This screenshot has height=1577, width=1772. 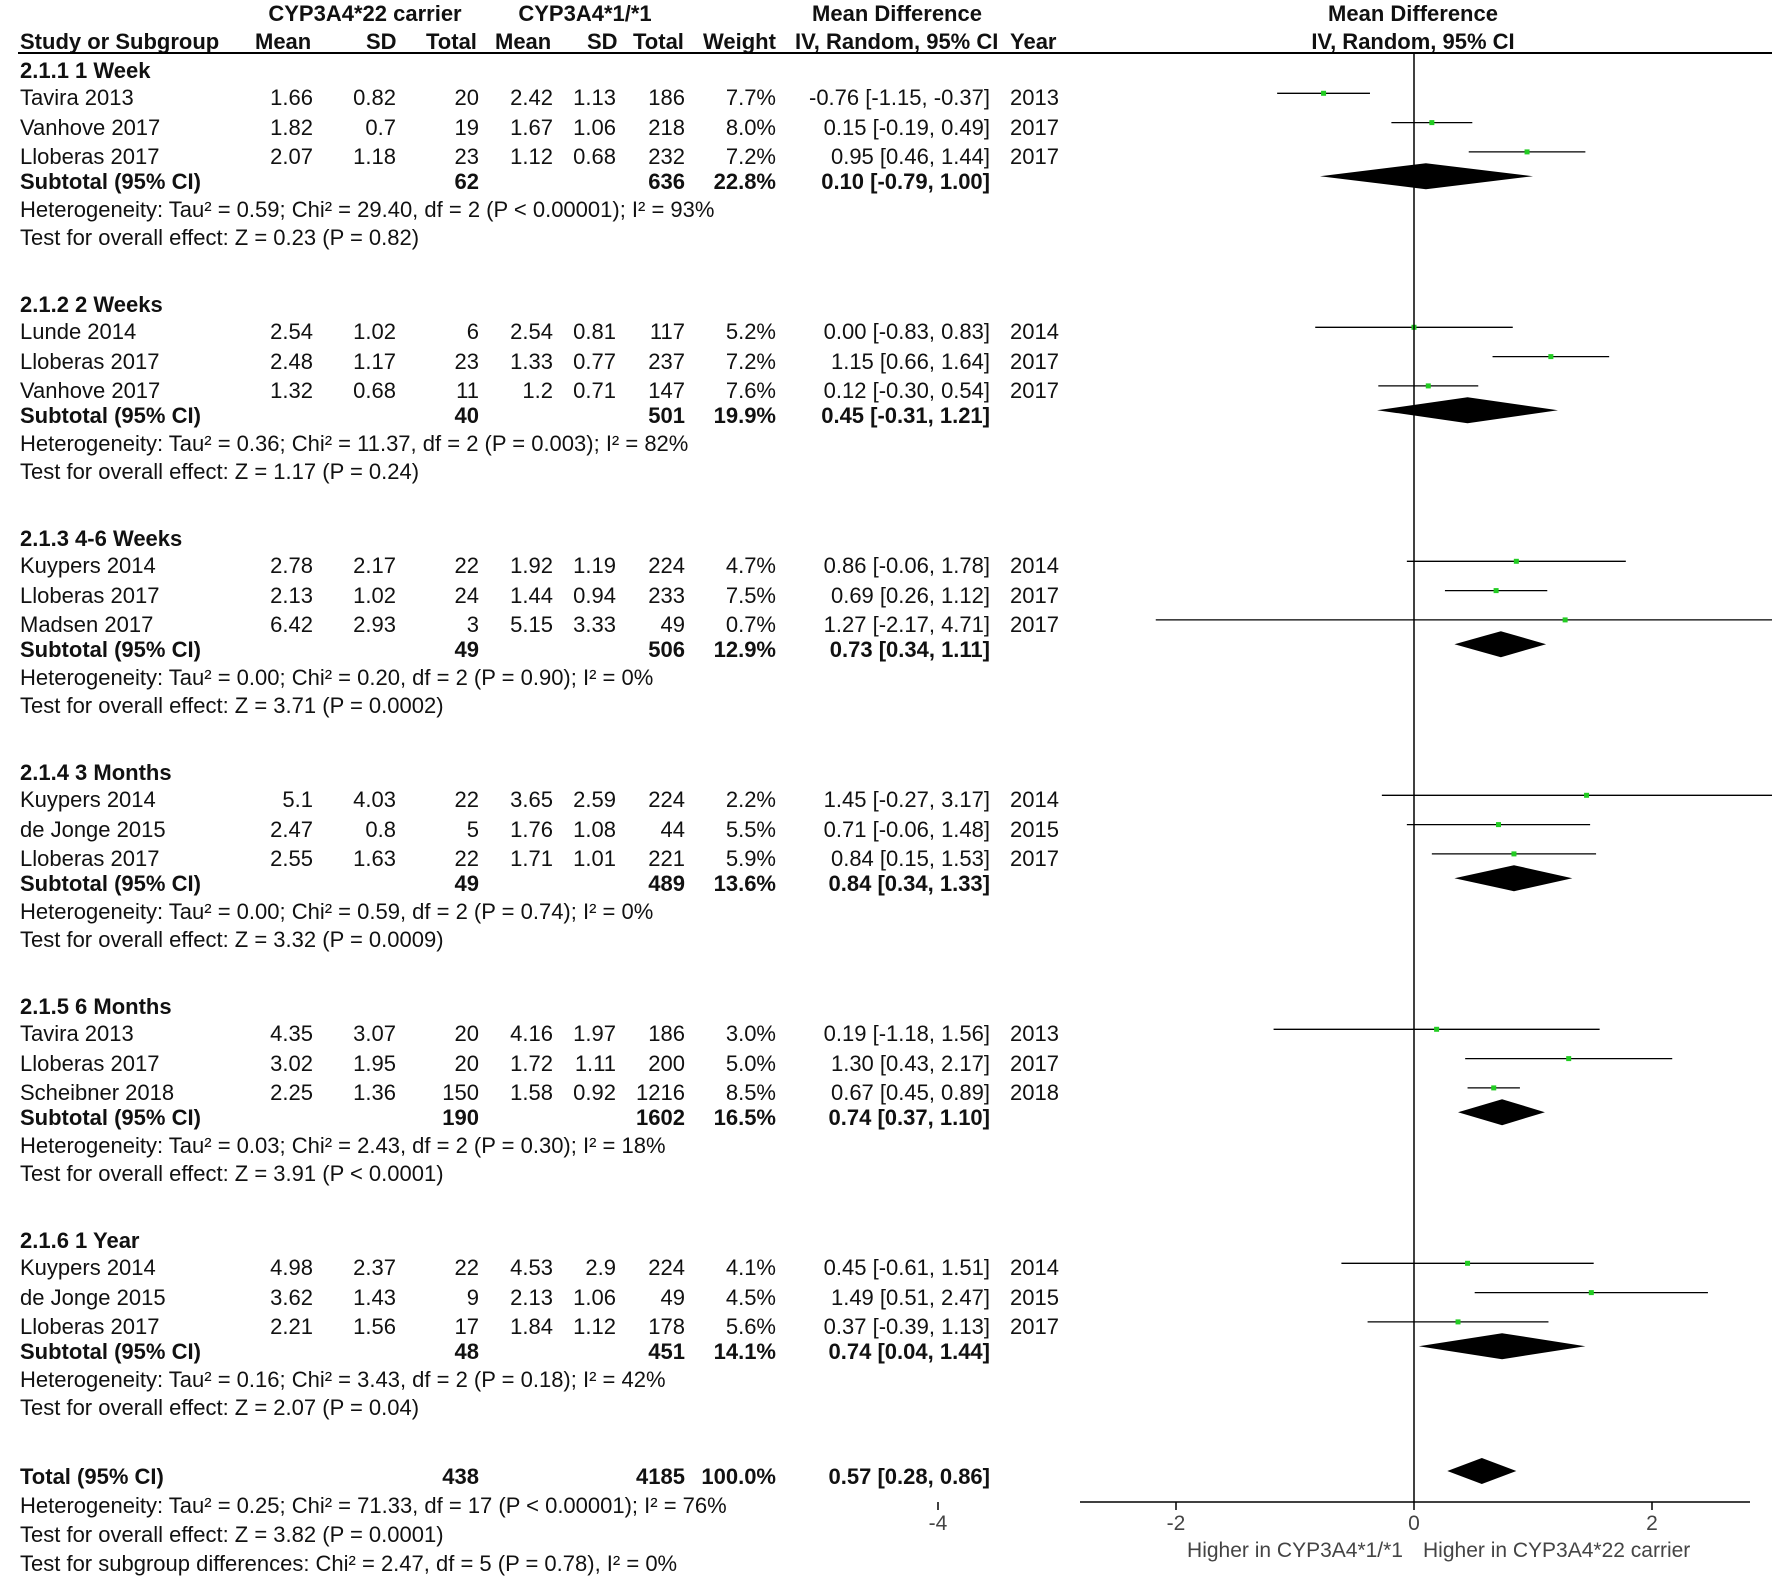 I want to click on x-tick-label: 0, so click(x=1414, y=1523).